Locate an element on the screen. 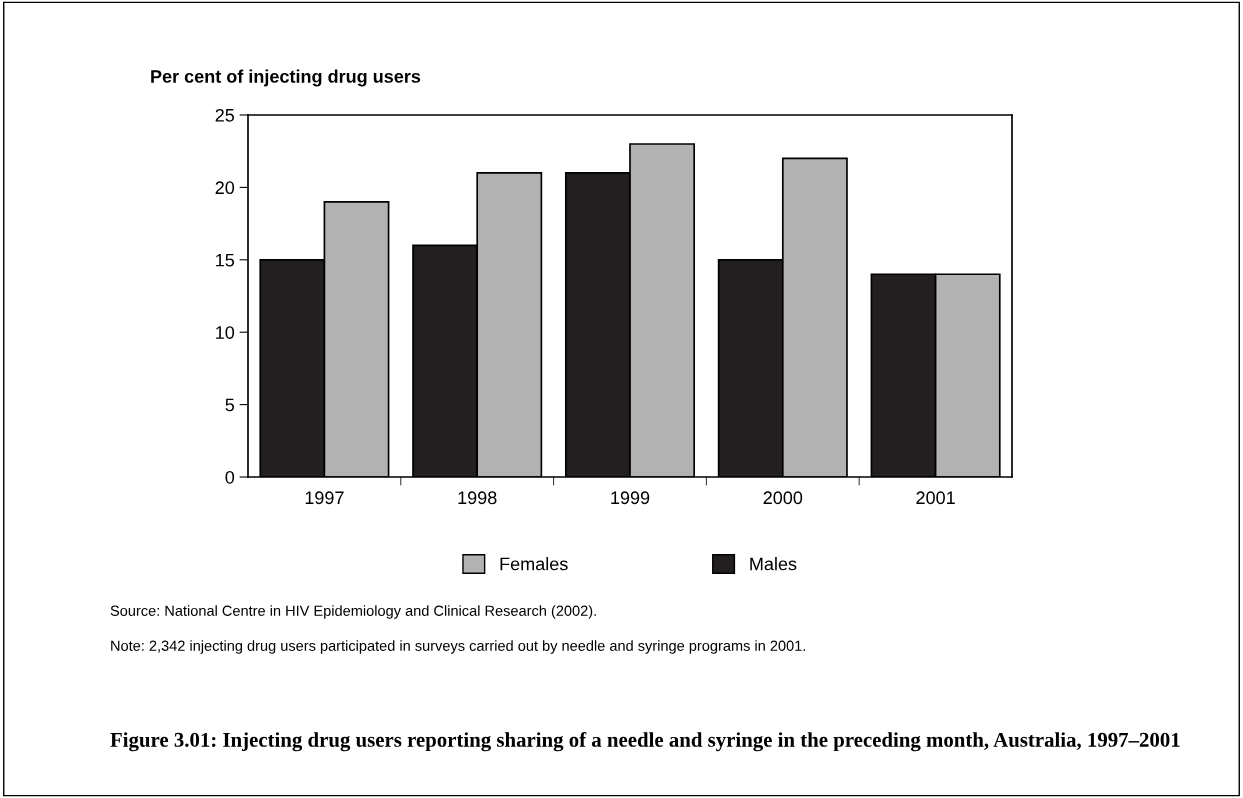 This screenshot has width=1243, height=798. y-tick-label: 10 is located at coordinates (225, 332).